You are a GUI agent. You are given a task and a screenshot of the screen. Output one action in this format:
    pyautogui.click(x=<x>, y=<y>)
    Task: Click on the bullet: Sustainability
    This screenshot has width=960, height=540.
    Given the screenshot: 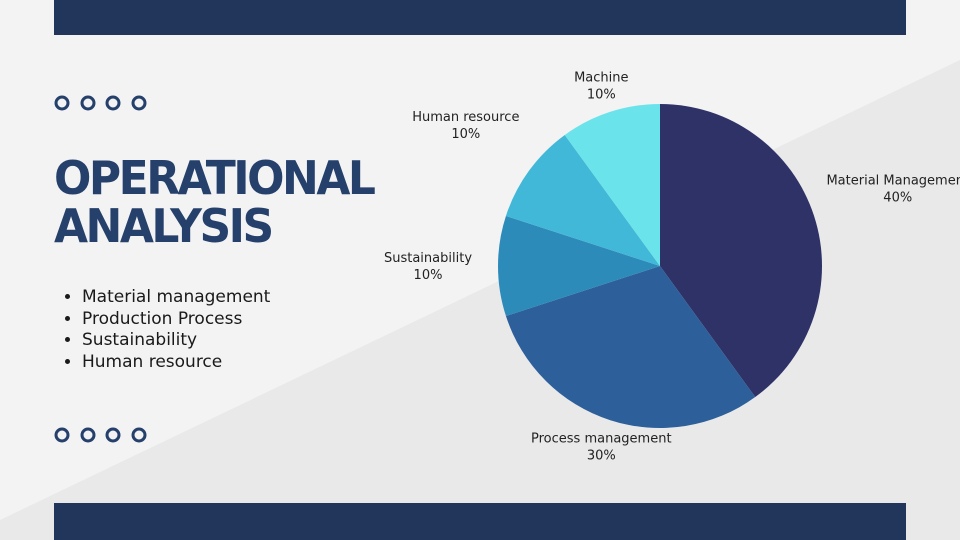 What is the action you would take?
    pyautogui.click(x=176, y=341)
    